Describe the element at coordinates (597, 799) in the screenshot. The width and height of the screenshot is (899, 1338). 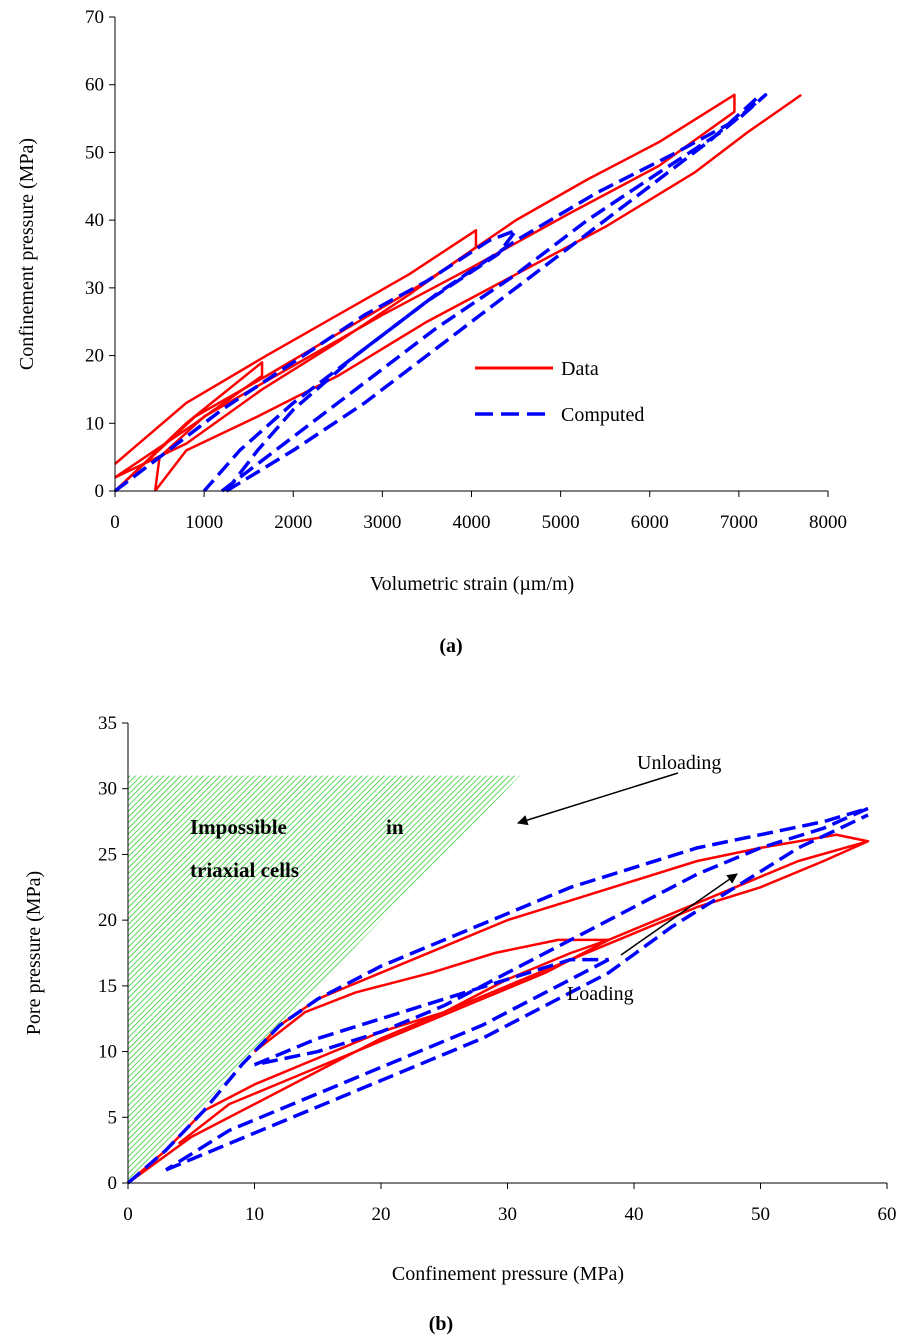
I see `arrow-unloading` at that location.